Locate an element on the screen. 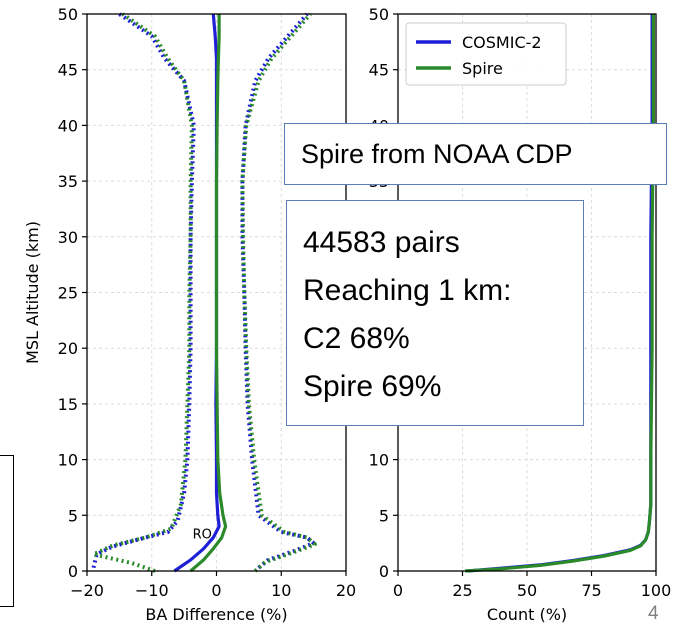 The height and width of the screenshot is (630, 687). c2-percent-text: C2 68% is located at coordinates (356, 338).